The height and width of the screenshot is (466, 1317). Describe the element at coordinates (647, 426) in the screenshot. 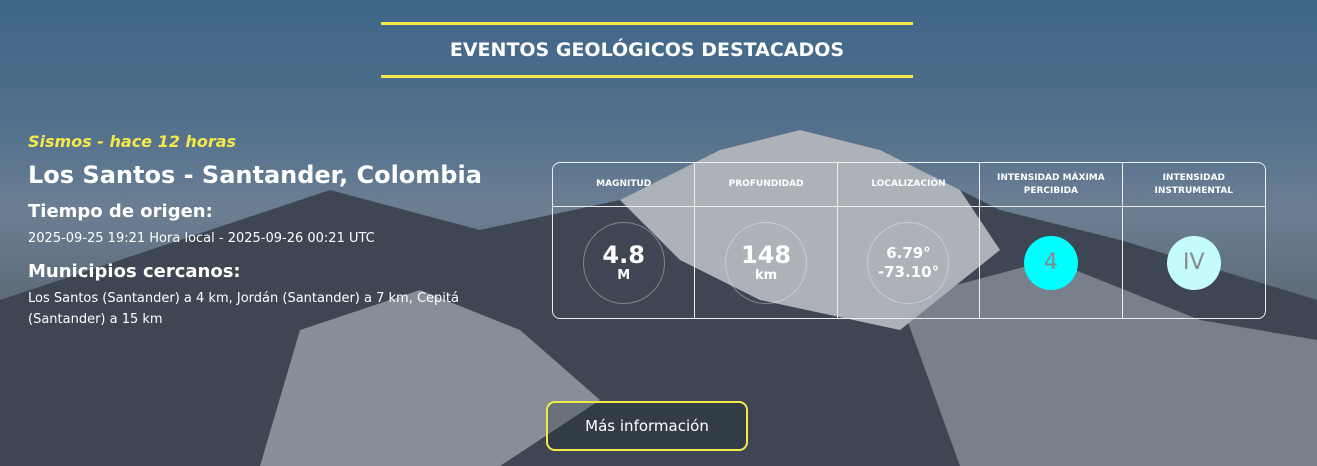

I see `more-info-button: Más información` at that location.